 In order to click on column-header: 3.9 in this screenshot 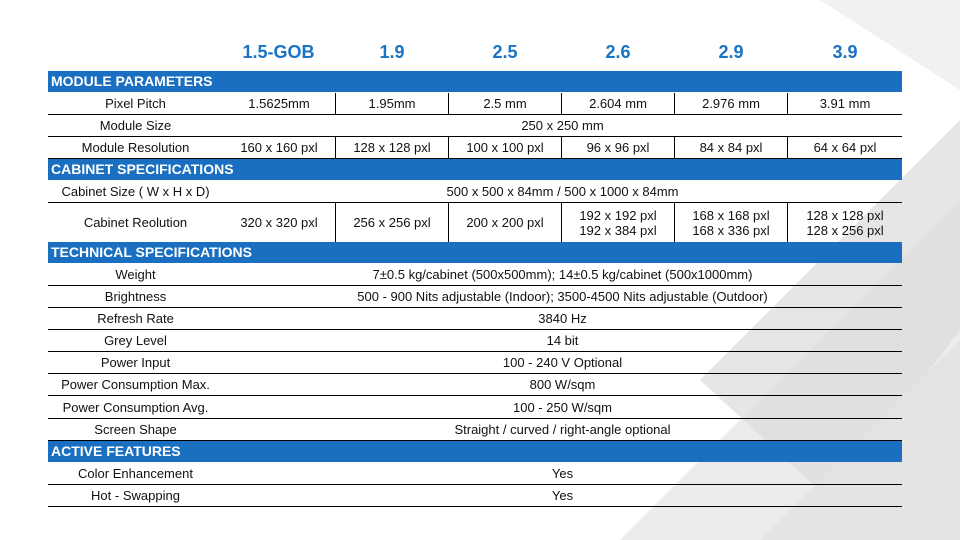, I will do `click(845, 52)`.